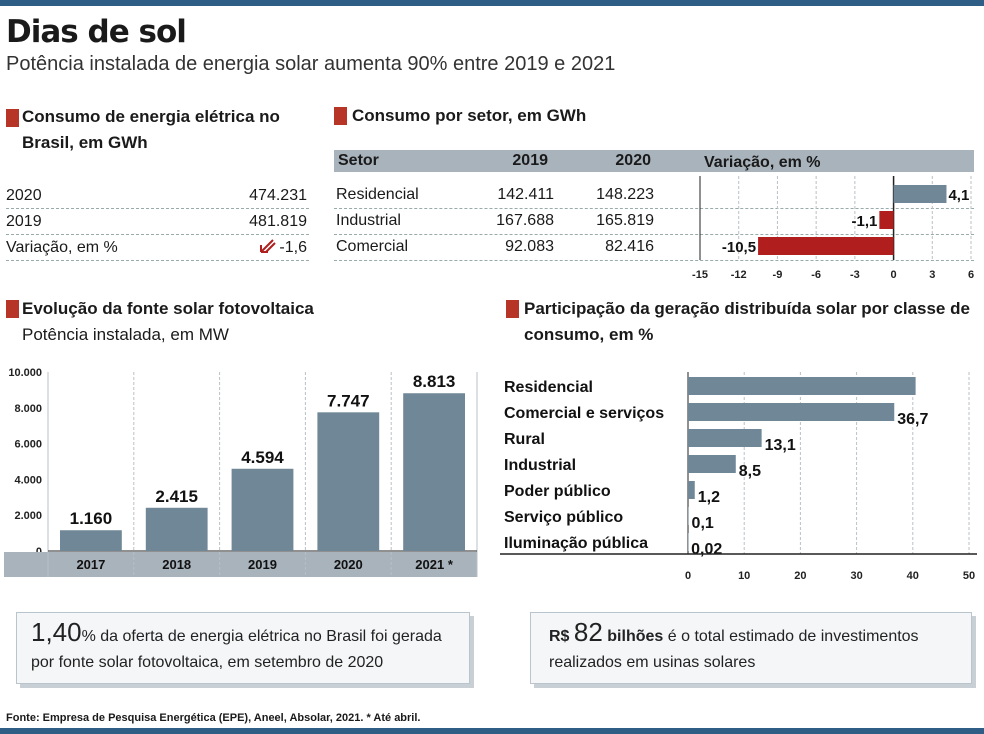  I want to click on setor-cell: 148.223, so click(625, 194).